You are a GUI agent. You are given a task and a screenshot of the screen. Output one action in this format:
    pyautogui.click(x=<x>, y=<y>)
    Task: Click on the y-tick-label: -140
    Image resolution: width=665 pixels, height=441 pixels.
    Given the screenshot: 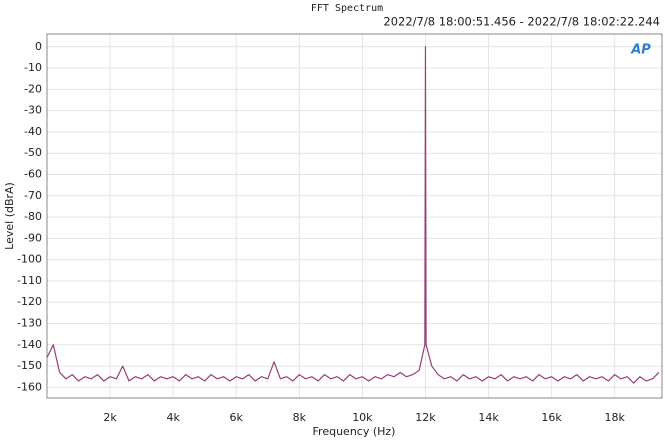 What is the action you would take?
    pyautogui.click(x=29, y=344)
    